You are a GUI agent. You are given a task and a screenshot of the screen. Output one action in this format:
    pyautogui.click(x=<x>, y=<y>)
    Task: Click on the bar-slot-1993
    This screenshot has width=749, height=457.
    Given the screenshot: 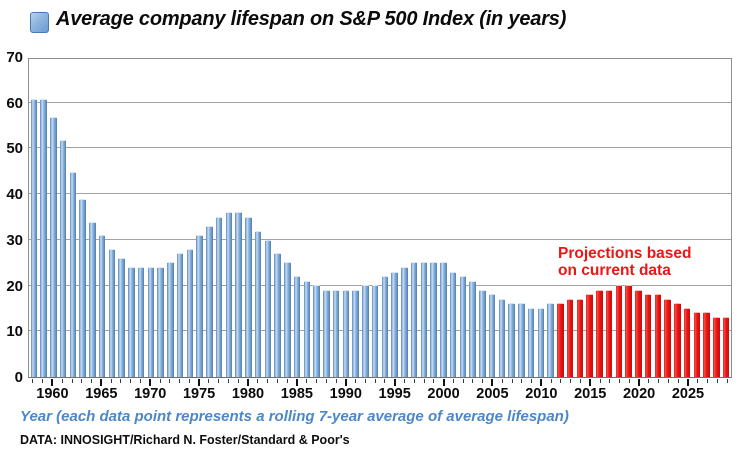 What is the action you would take?
    pyautogui.click(x=375, y=218)
    